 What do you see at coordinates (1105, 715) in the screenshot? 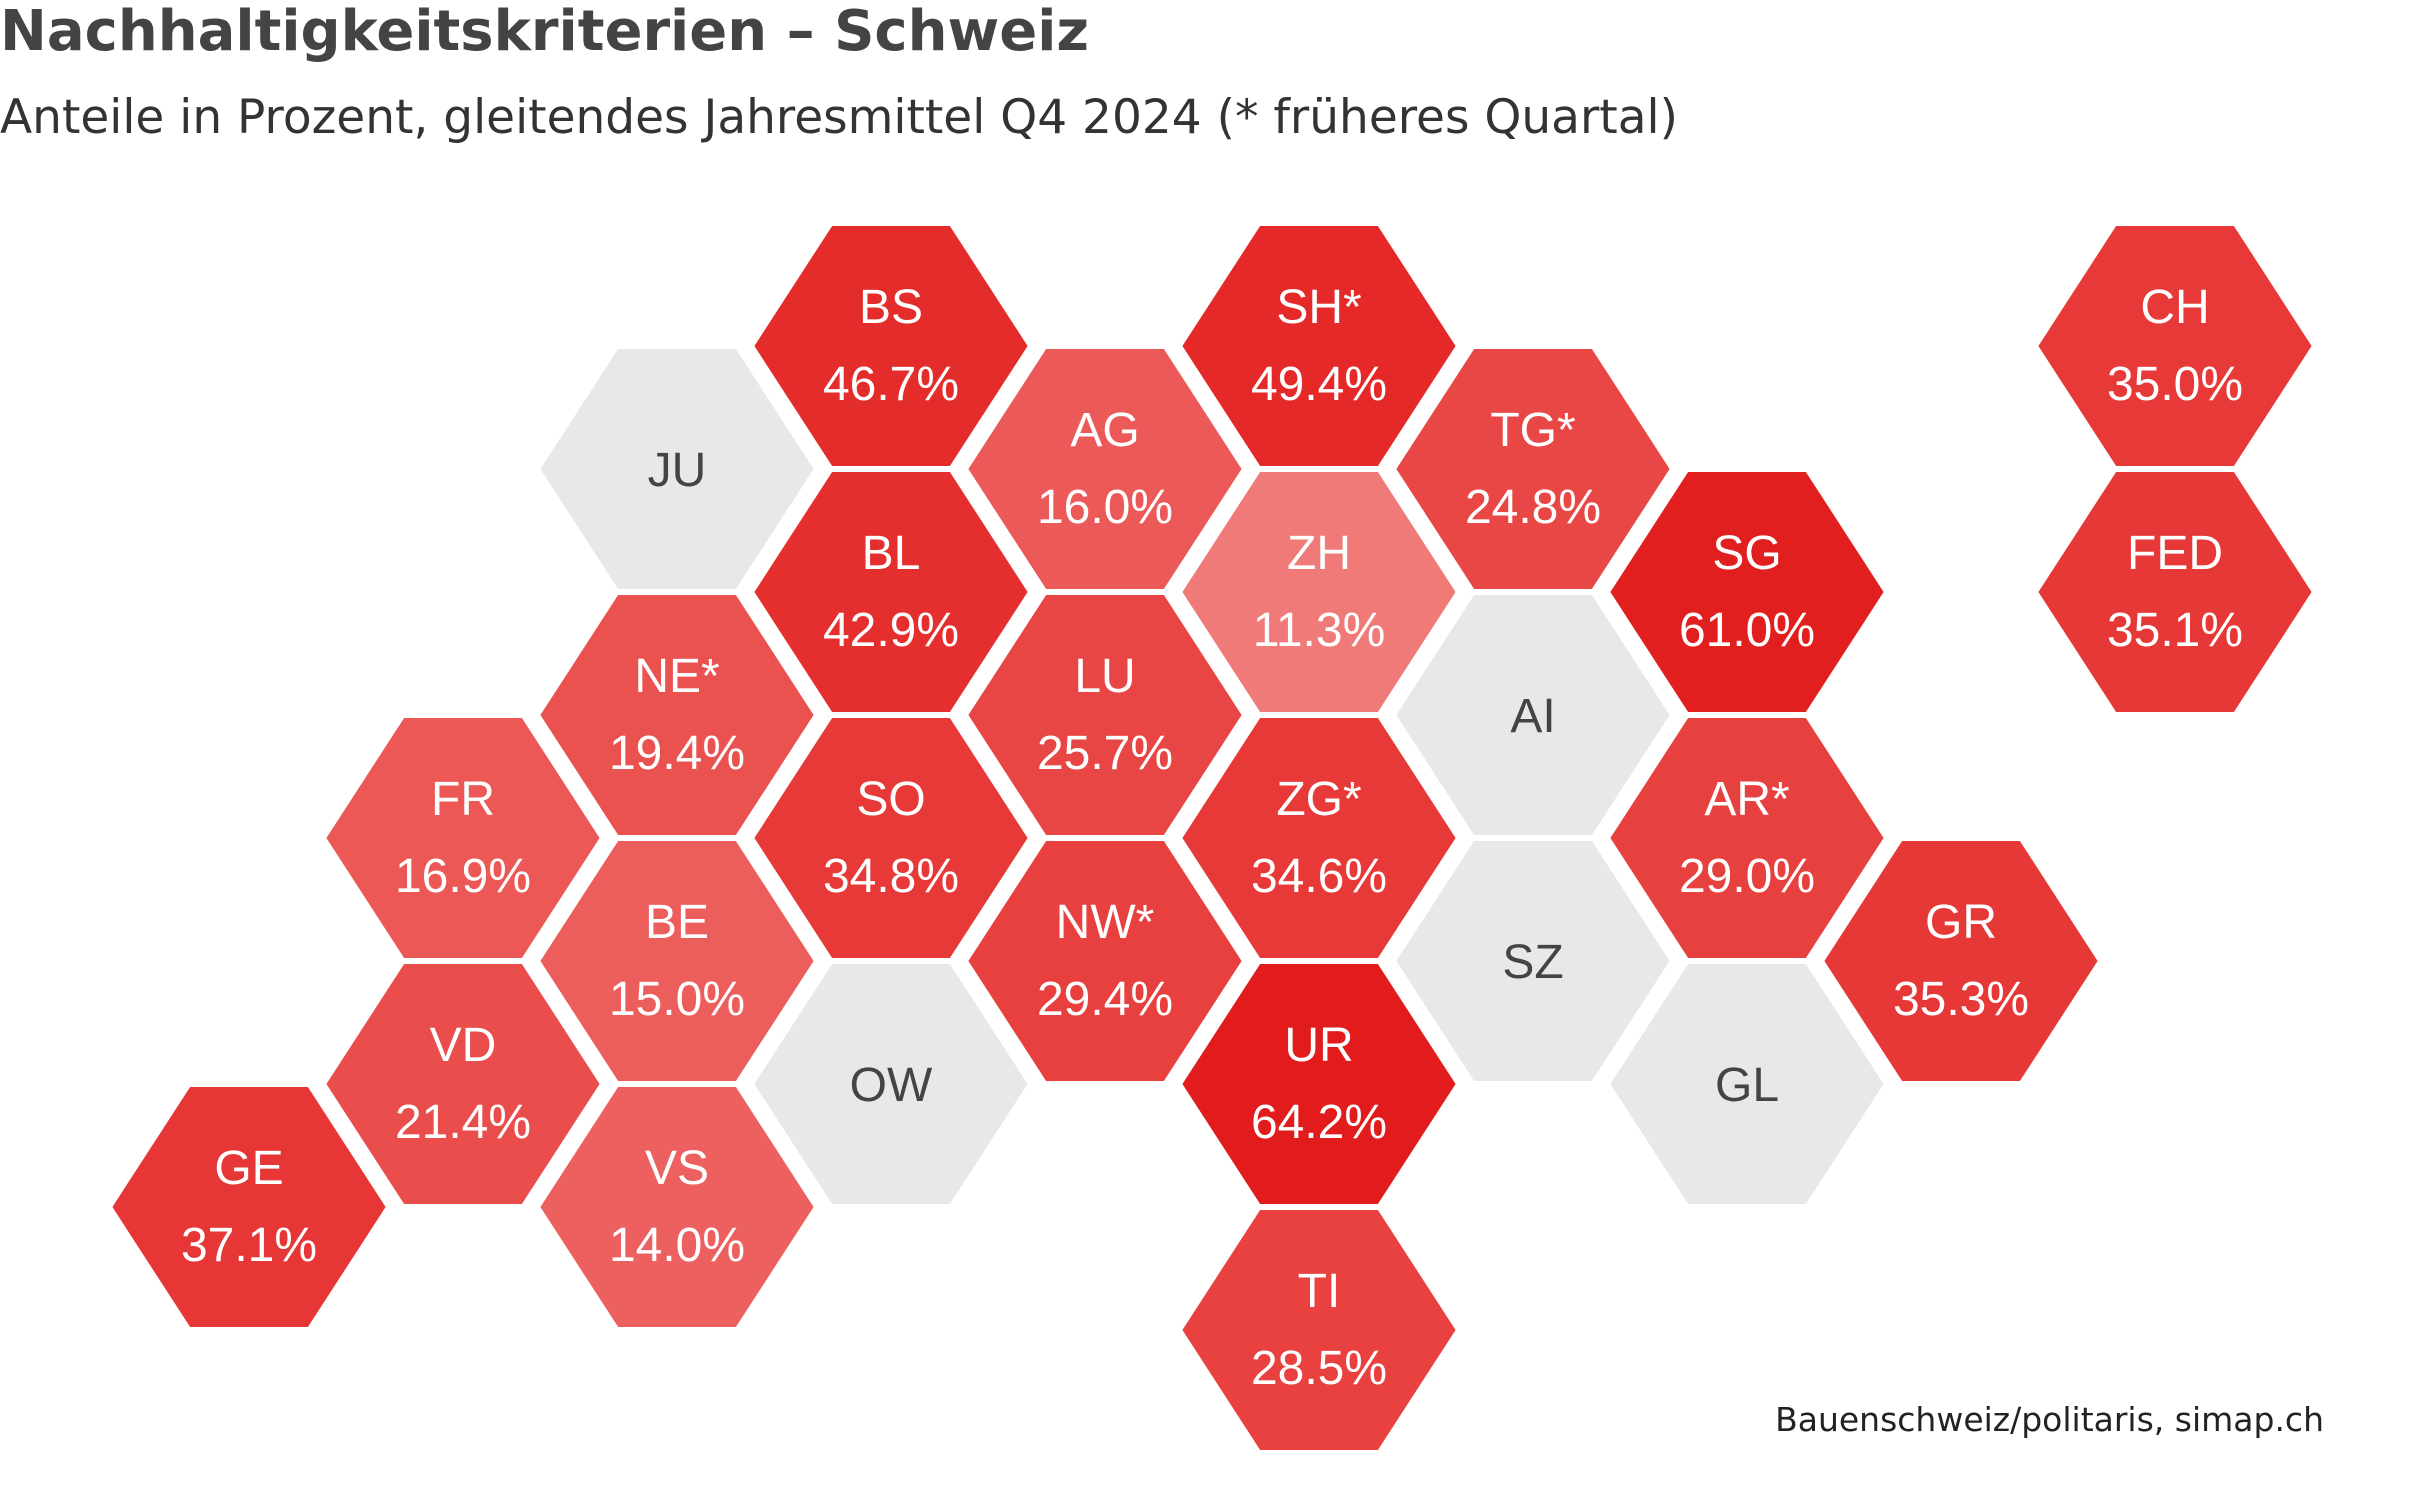
I see `hex-tile-lu: LU 25.7%` at bounding box center [1105, 715].